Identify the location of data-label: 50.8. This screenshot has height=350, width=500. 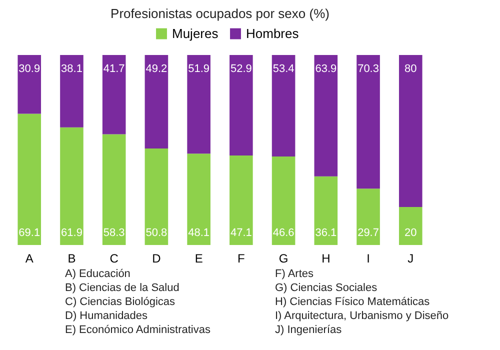
(157, 233).